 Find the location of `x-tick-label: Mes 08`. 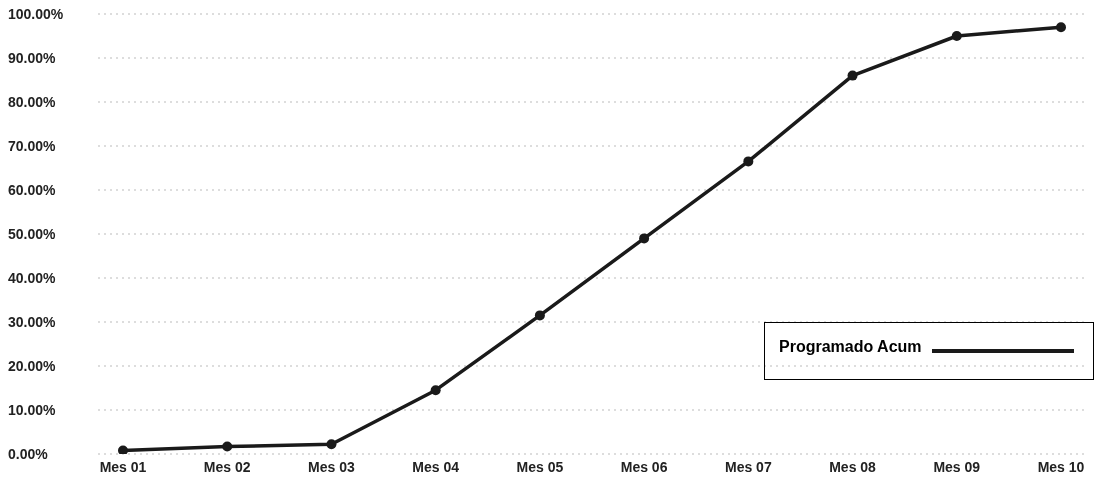

x-tick-label: Mes 08 is located at coordinates (853, 466).